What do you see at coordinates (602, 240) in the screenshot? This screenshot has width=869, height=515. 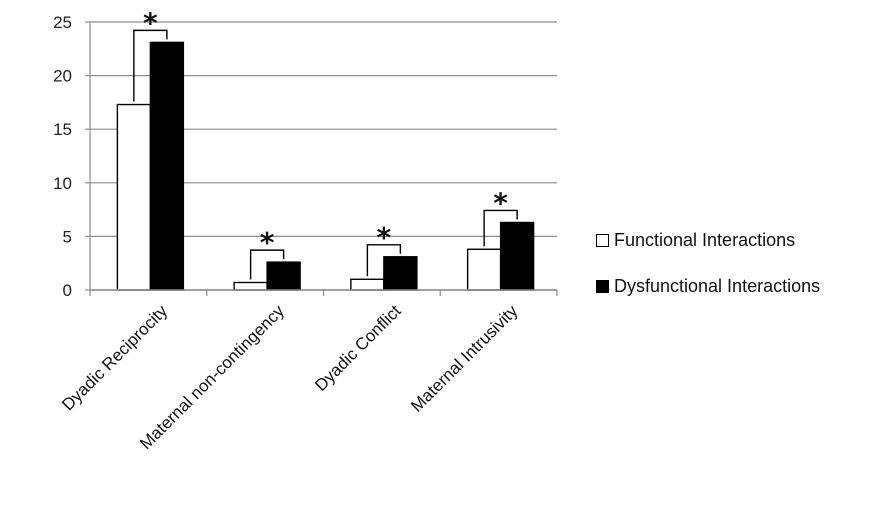 I see `legend-swatch-functional` at bounding box center [602, 240].